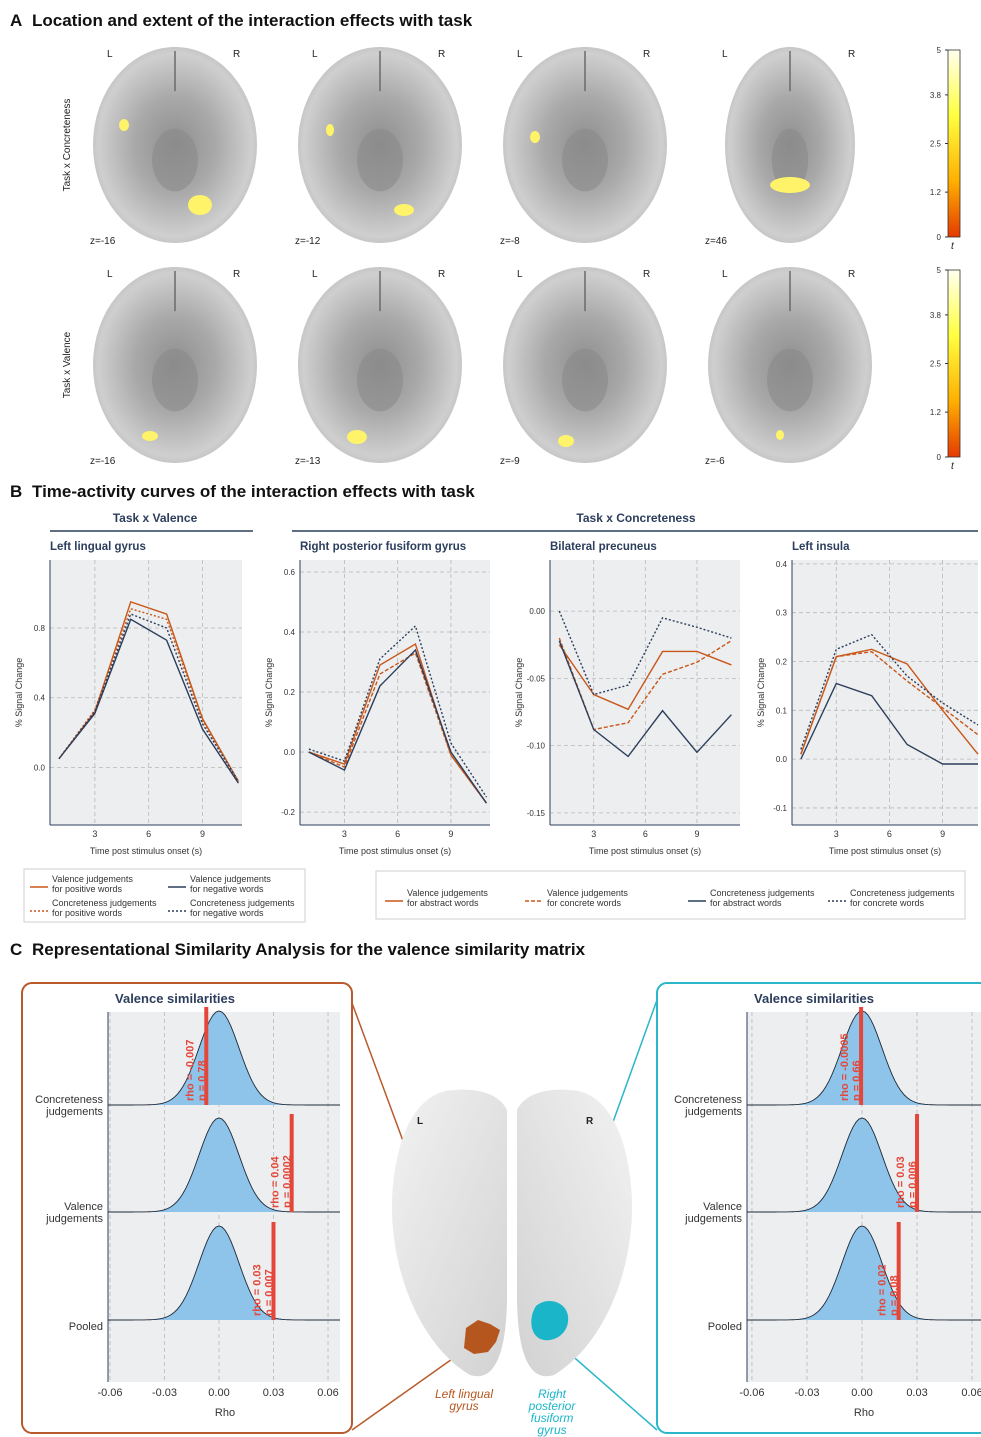 The image size is (981, 1437). I want to click on zoom-box, so click(187, 1208).